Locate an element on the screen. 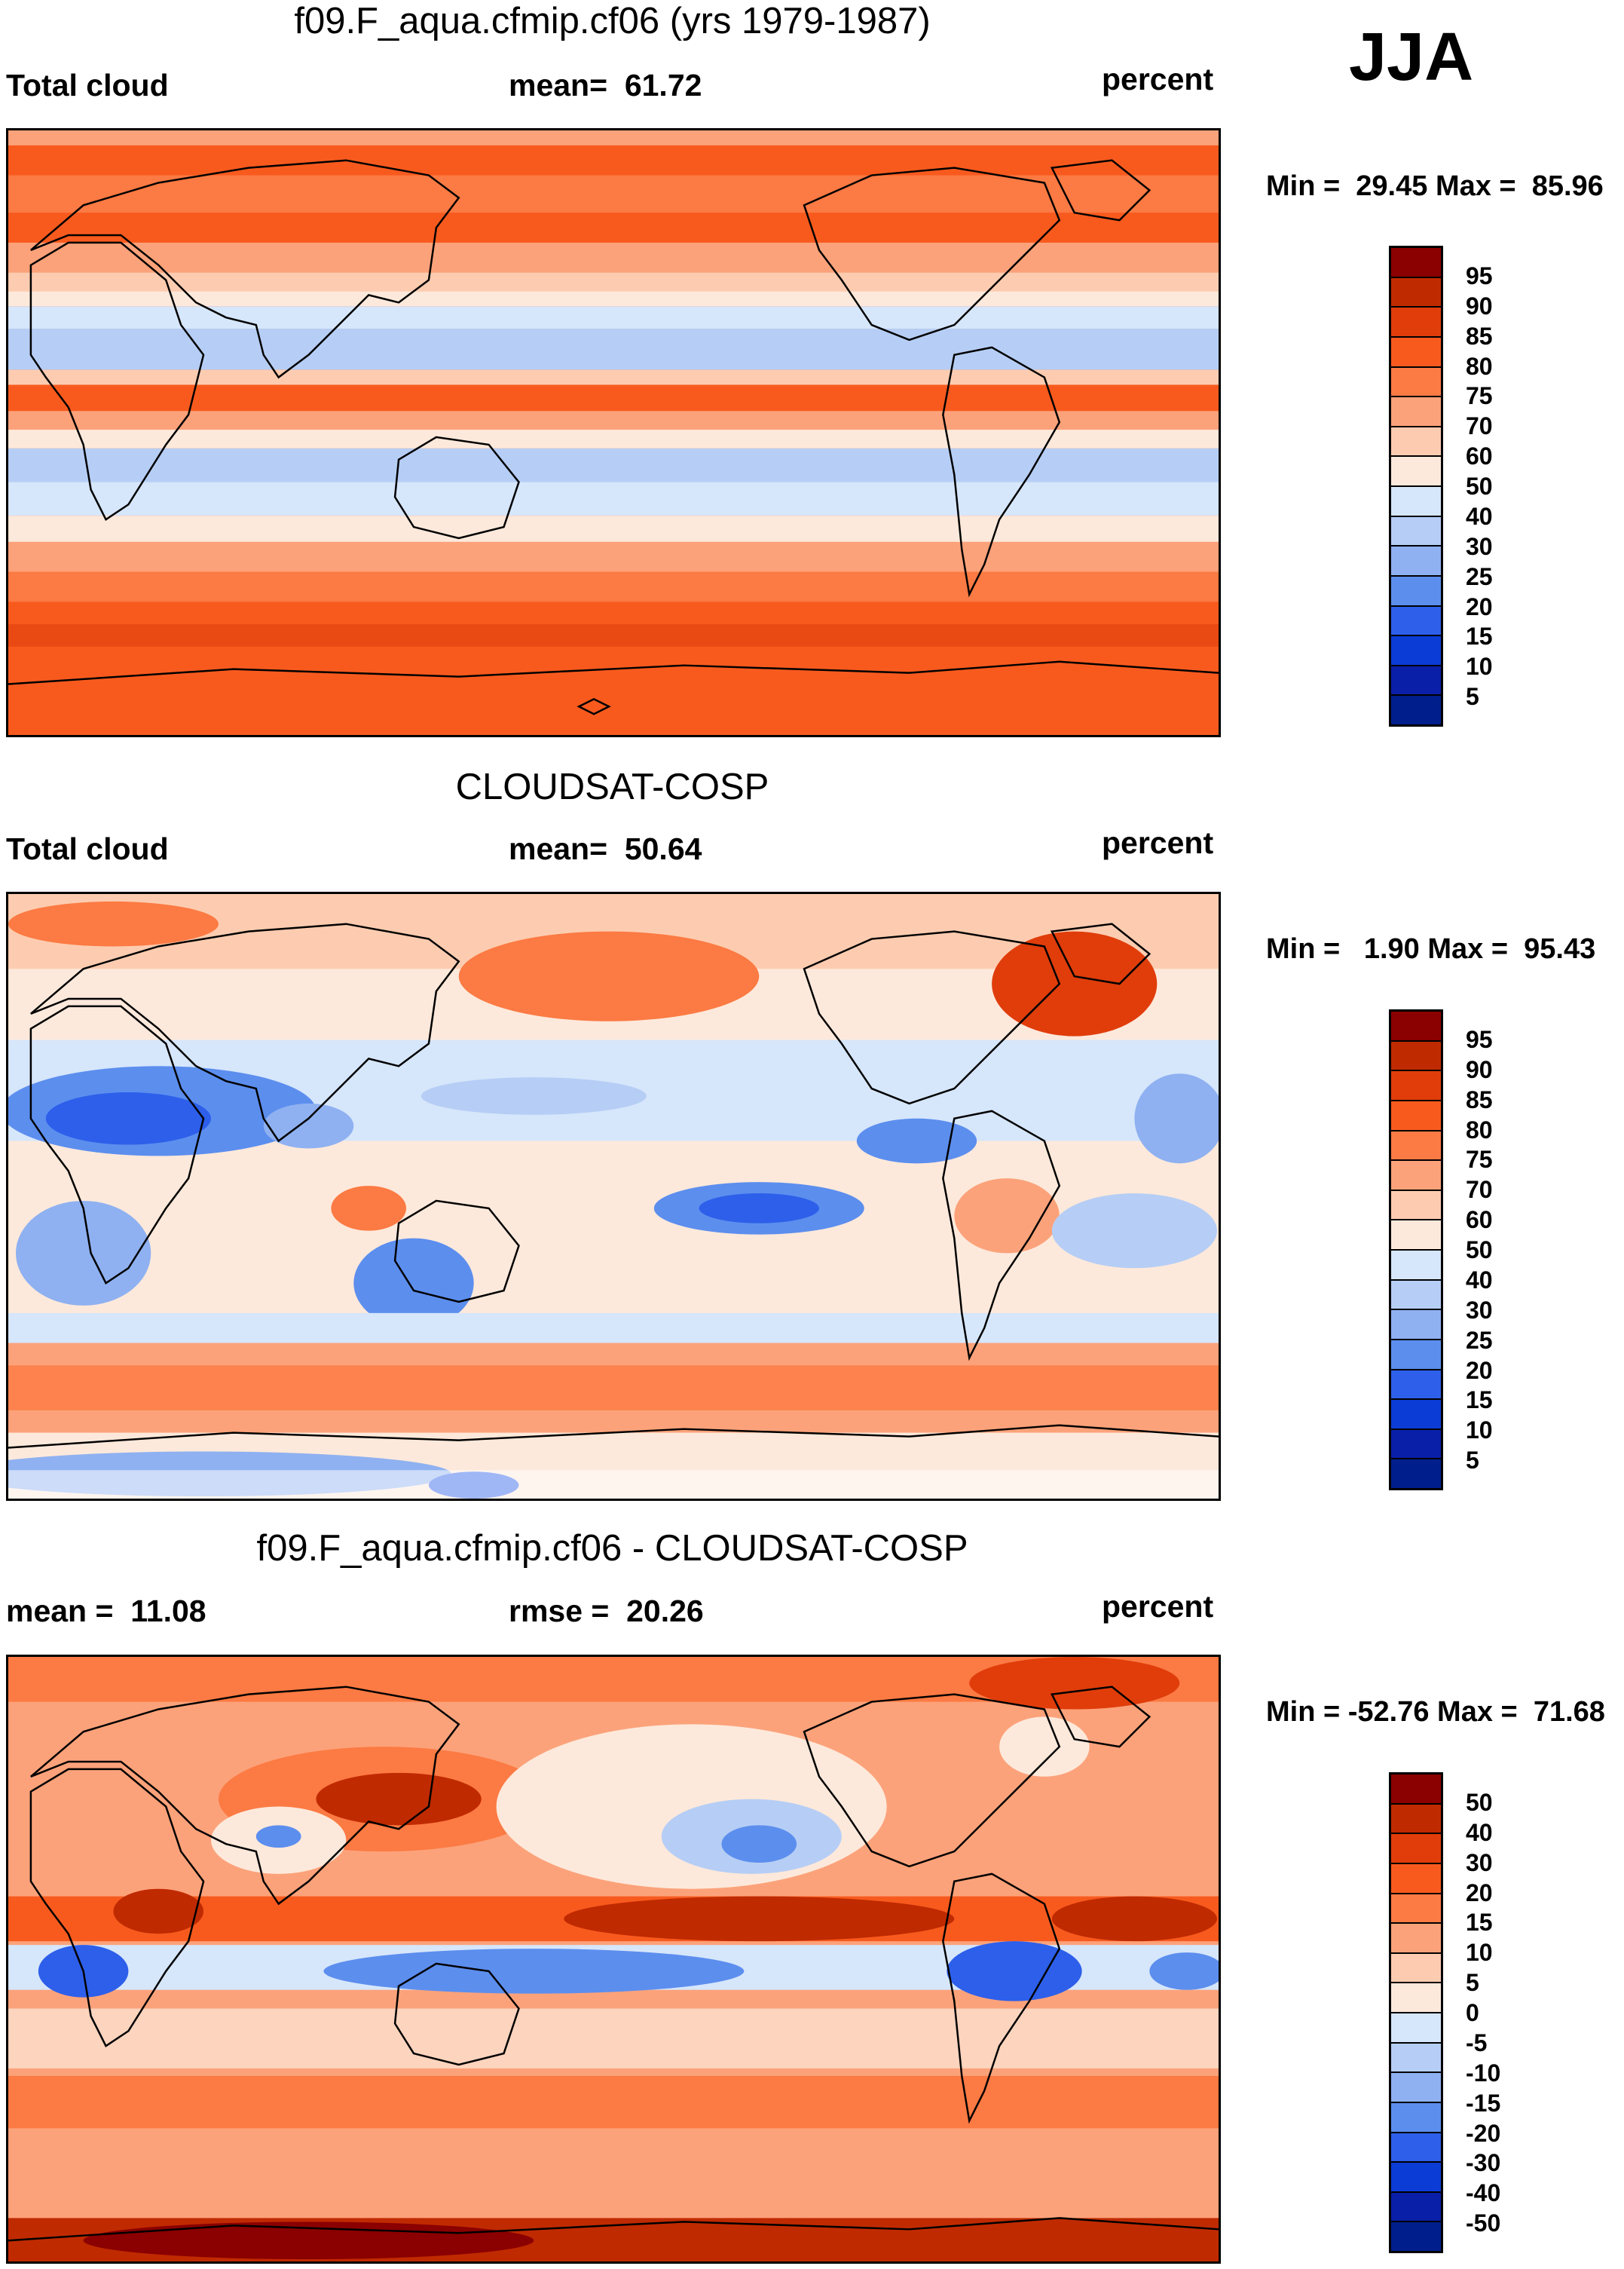 The image size is (1624, 2269). panel-3-title: f09.F_aqua.cfmip.cf06 - CLOUDSAT-COSP is located at coordinates (612, 1548).